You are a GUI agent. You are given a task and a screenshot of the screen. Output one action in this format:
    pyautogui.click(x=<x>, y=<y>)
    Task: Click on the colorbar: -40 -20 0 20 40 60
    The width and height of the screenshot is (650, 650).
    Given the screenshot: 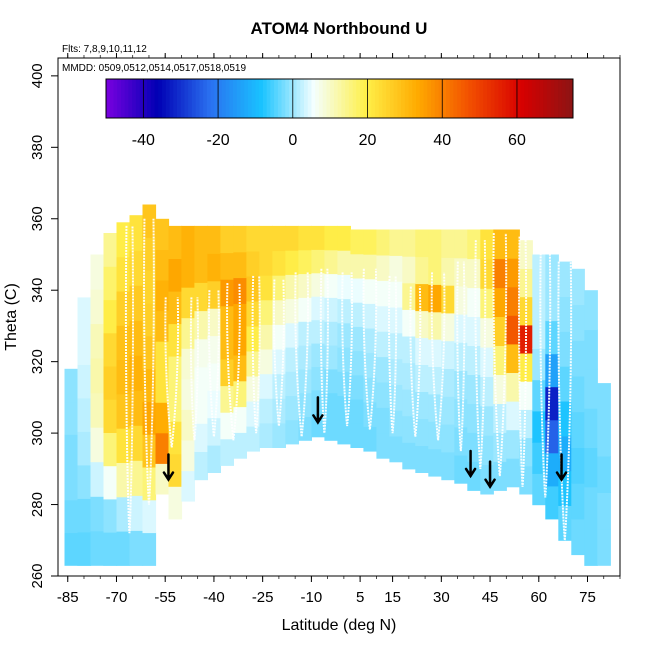 What is the action you would take?
    pyautogui.click(x=339, y=113)
    